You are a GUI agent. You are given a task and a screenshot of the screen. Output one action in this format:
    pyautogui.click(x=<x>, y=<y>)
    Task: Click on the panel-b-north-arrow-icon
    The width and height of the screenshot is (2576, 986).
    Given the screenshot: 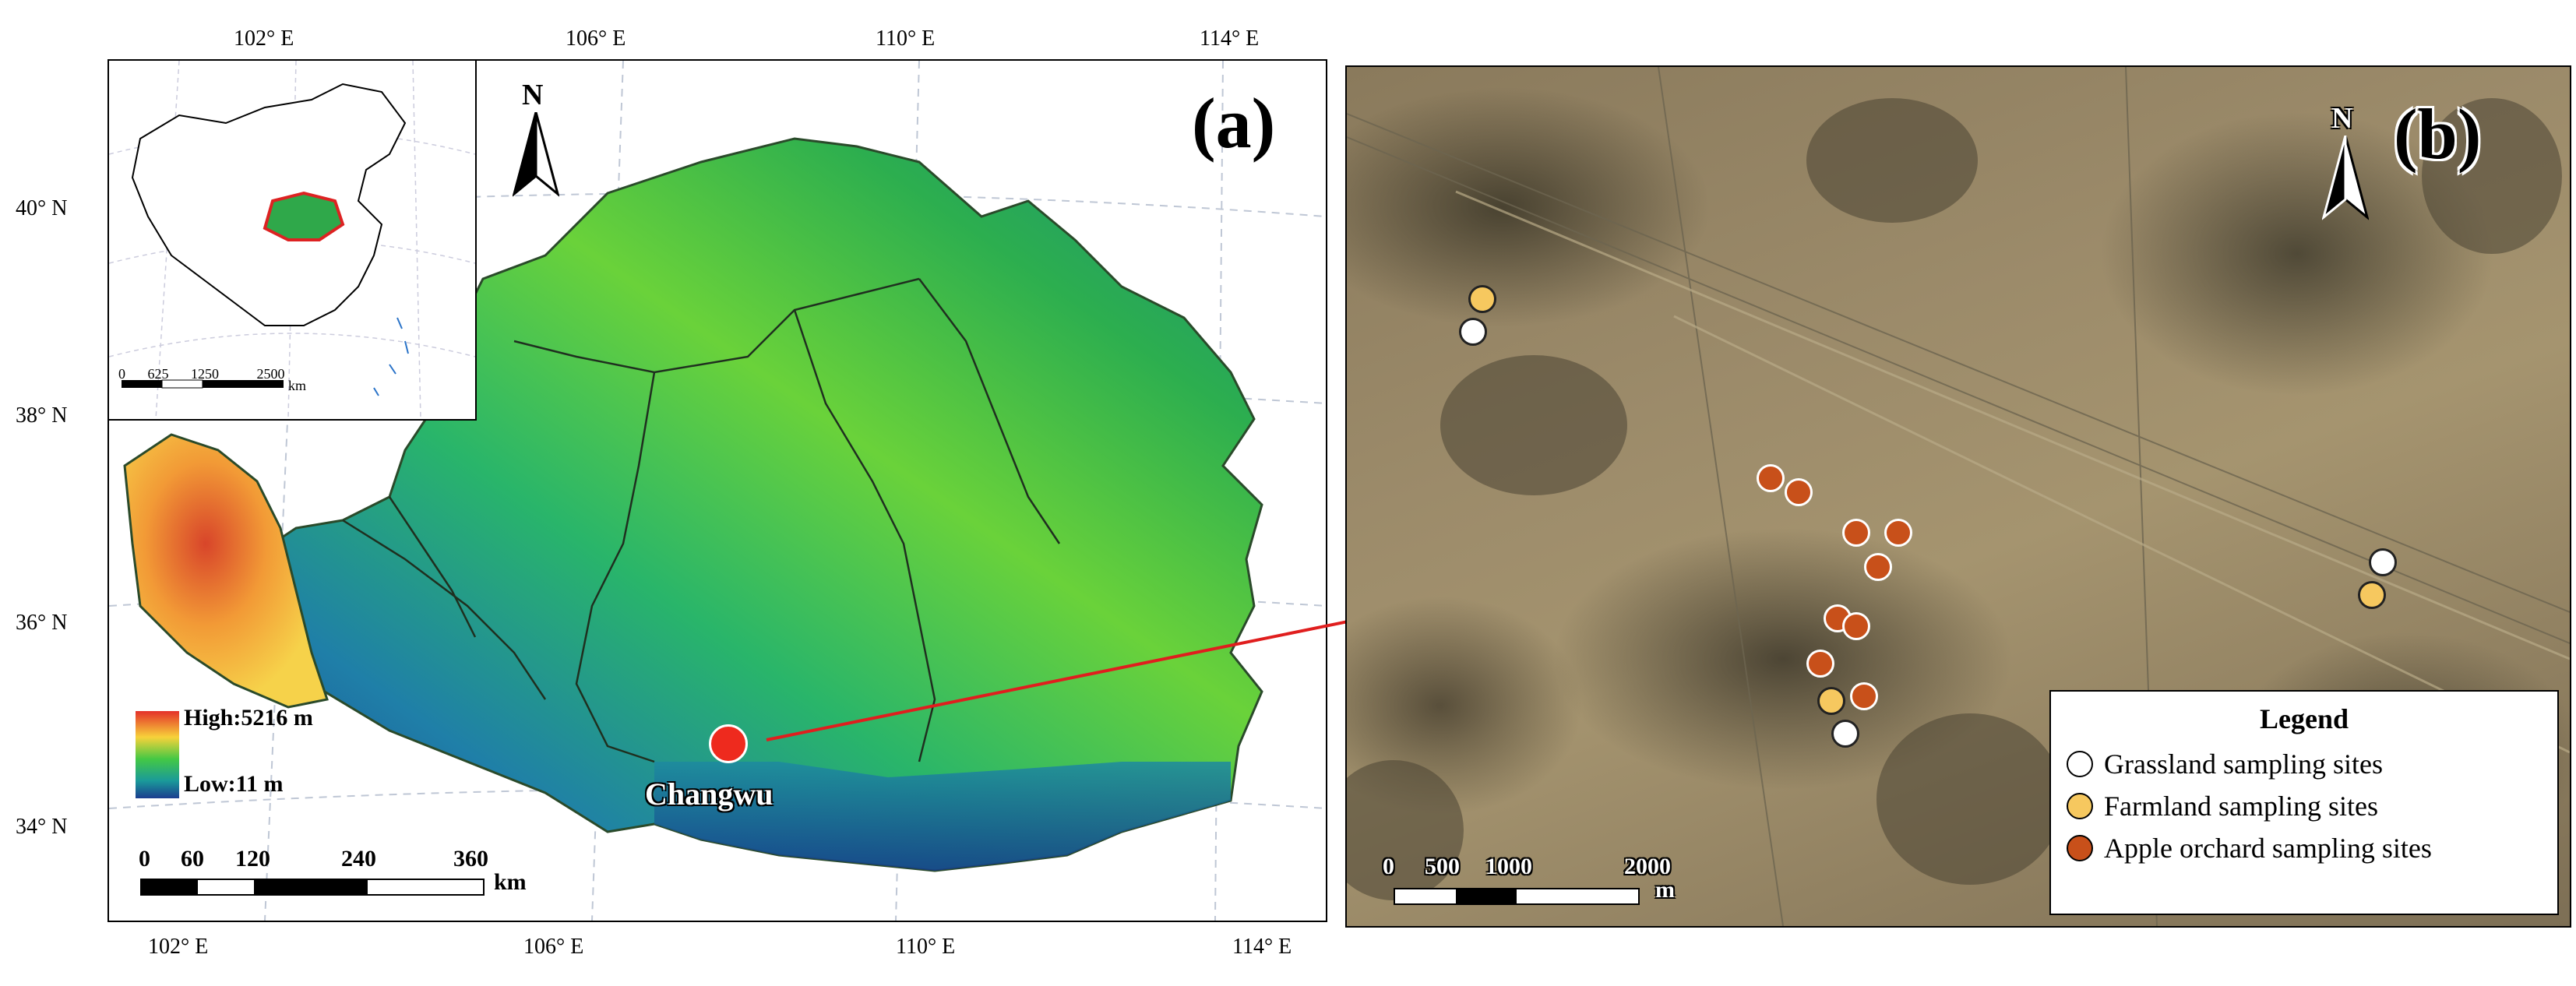 What is the action you would take?
    pyautogui.click(x=2345, y=178)
    